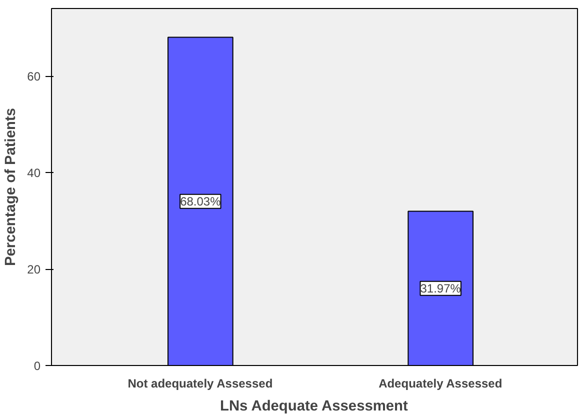 This screenshot has width=579, height=417. I want to click on y-tick-label: 20, so click(34, 269).